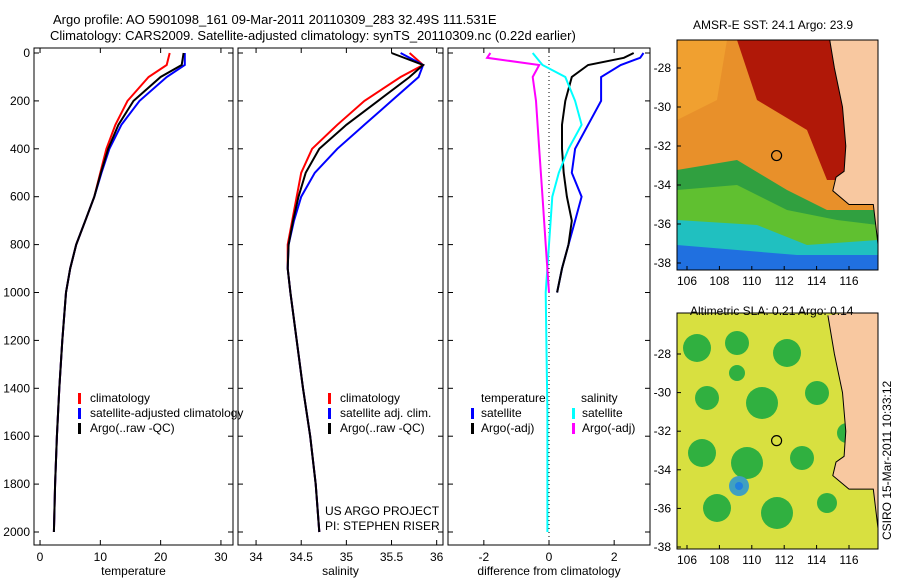 The width and height of the screenshot is (900, 580). I want to click on legend-header: temperature, so click(513, 398).